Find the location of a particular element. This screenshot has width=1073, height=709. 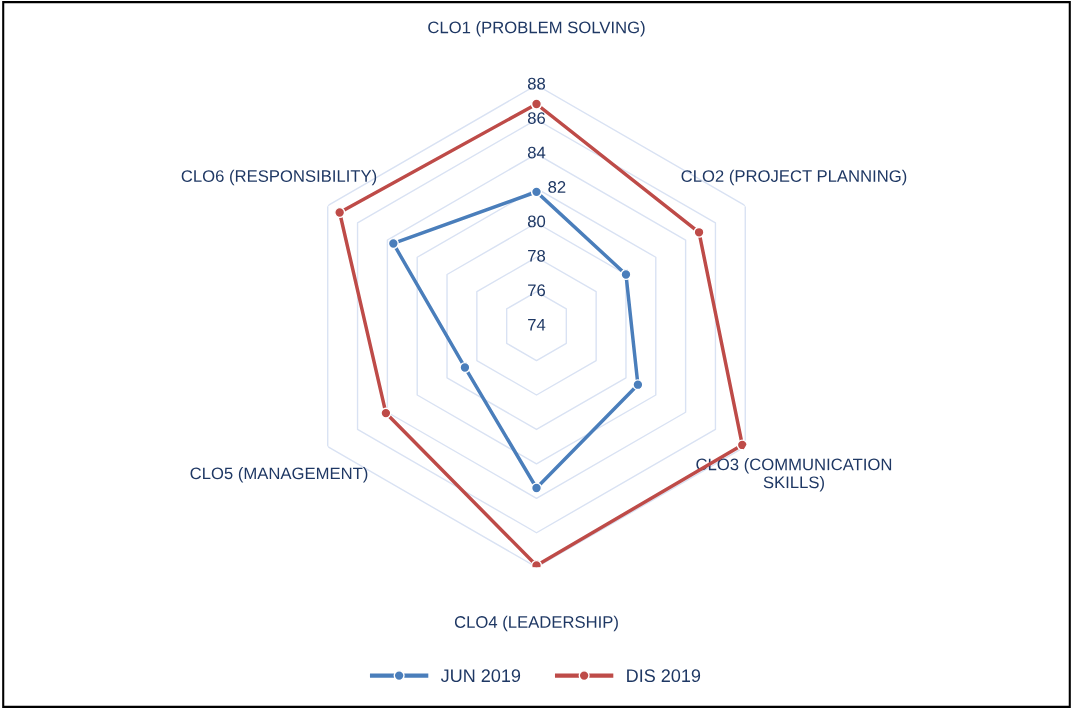

y-tick-label: 84 is located at coordinates (536, 152).